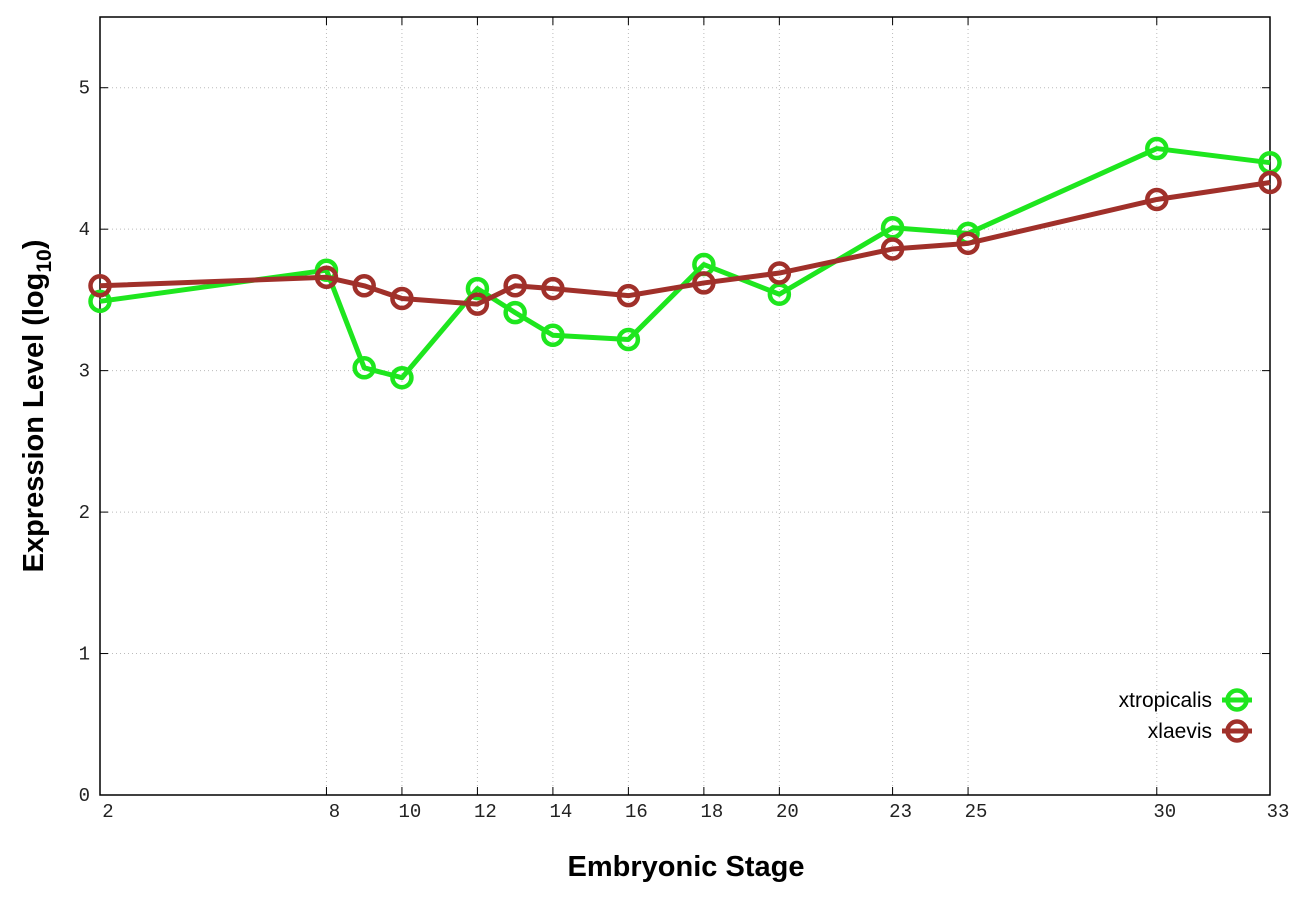  I want to click on series-line, so click(685, 243).